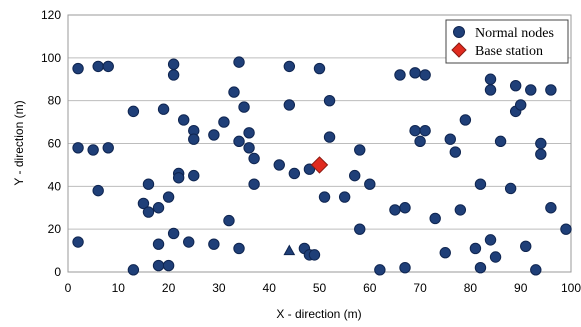  Describe the element at coordinates (169, 288) in the screenshot. I see `x-tick-label: 20` at that location.